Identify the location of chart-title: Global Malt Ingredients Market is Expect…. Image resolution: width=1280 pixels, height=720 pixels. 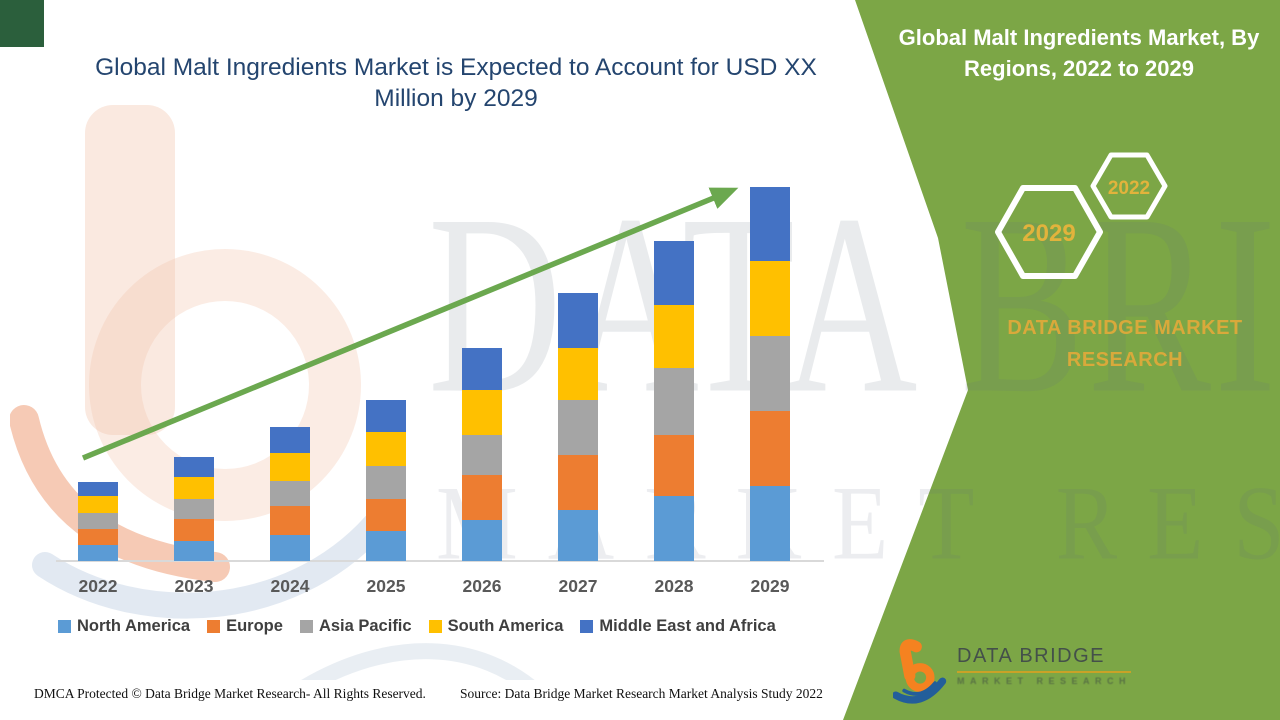
(456, 83).